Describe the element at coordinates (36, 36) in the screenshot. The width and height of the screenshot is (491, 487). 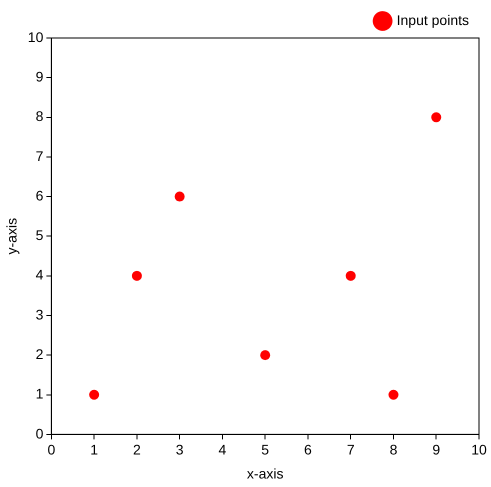
I see `y-tick-label: 10` at that location.